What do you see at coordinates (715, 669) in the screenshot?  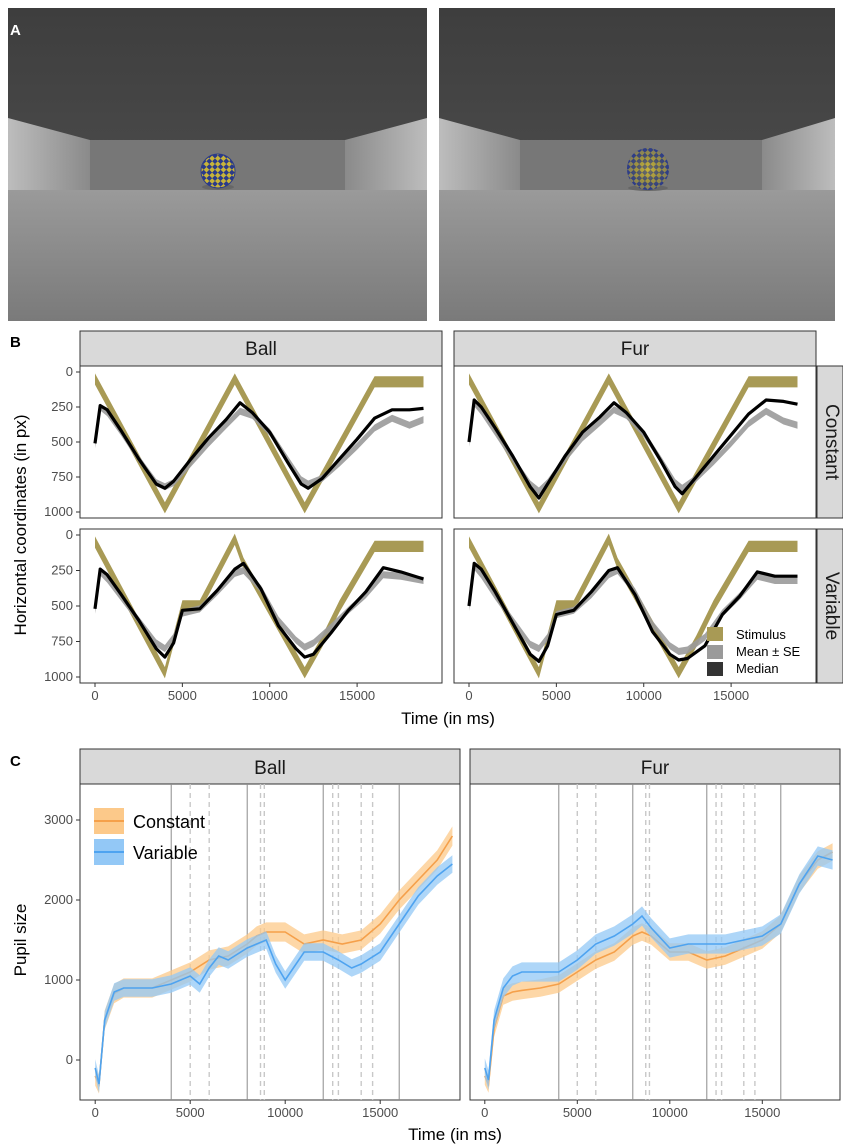 I see `legend-key-median` at bounding box center [715, 669].